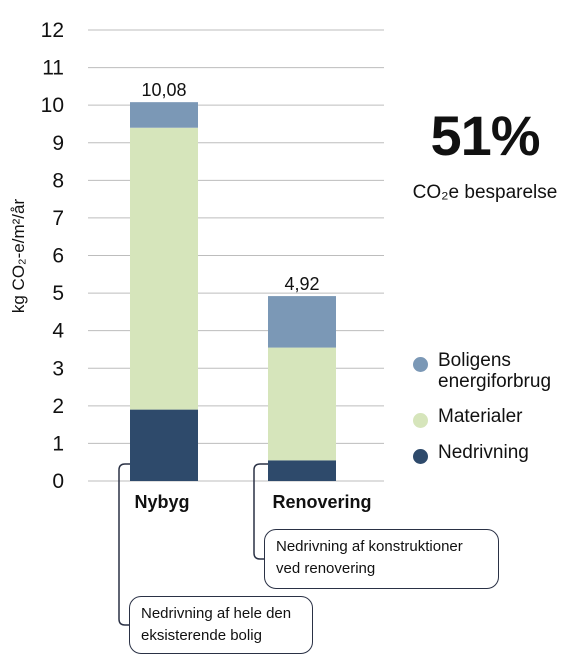 This screenshot has height=663, width=586. What do you see at coordinates (162, 502) in the screenshot?
I see `category-label-nybyg: Nybyg` at bounding box center [162, 502].